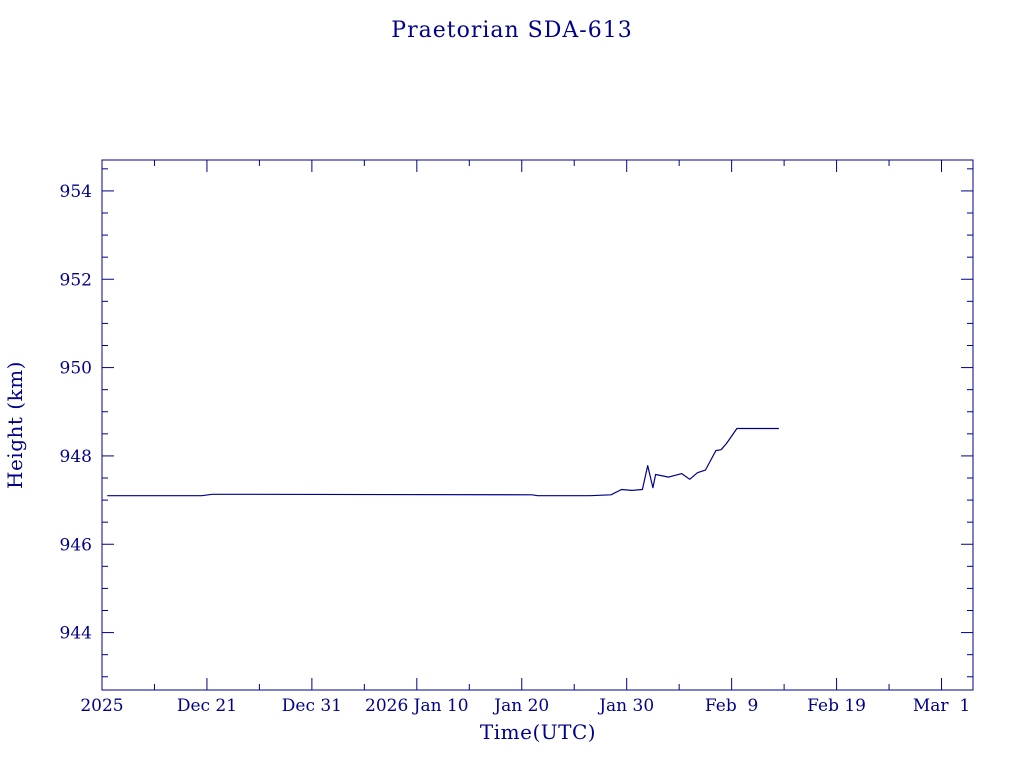  Describe the element at coordinates (511, 30) in the screenshot. I see `chart-title: Praetorian SDA-613` at that location.